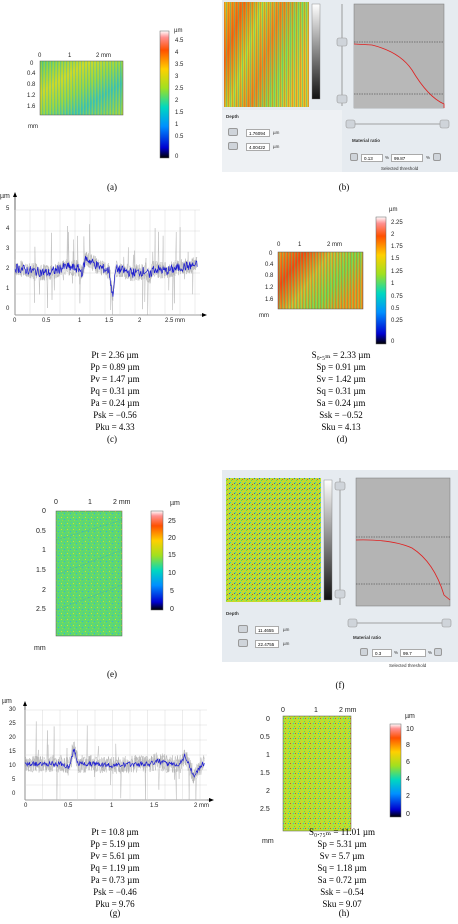  I want to click on panel-h-colorbar-tick: 10, so click(410, 729).